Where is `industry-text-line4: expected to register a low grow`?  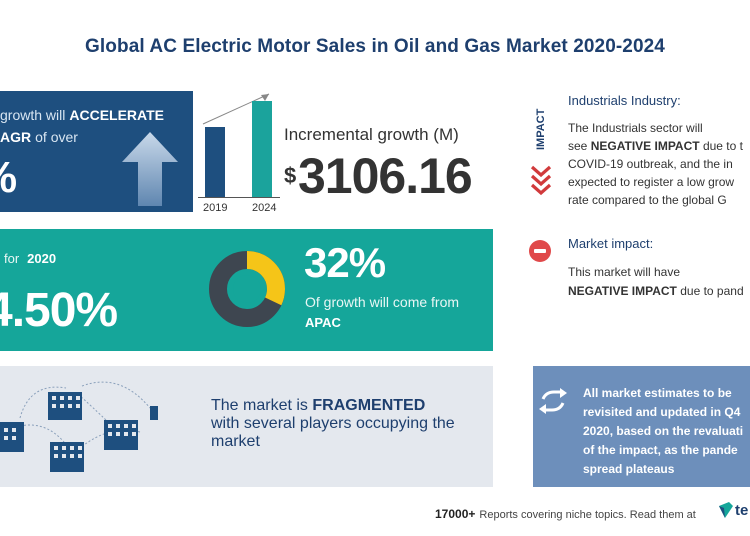 industry-text-line4: expected to register a low grow is located at coordinates (651, 182).